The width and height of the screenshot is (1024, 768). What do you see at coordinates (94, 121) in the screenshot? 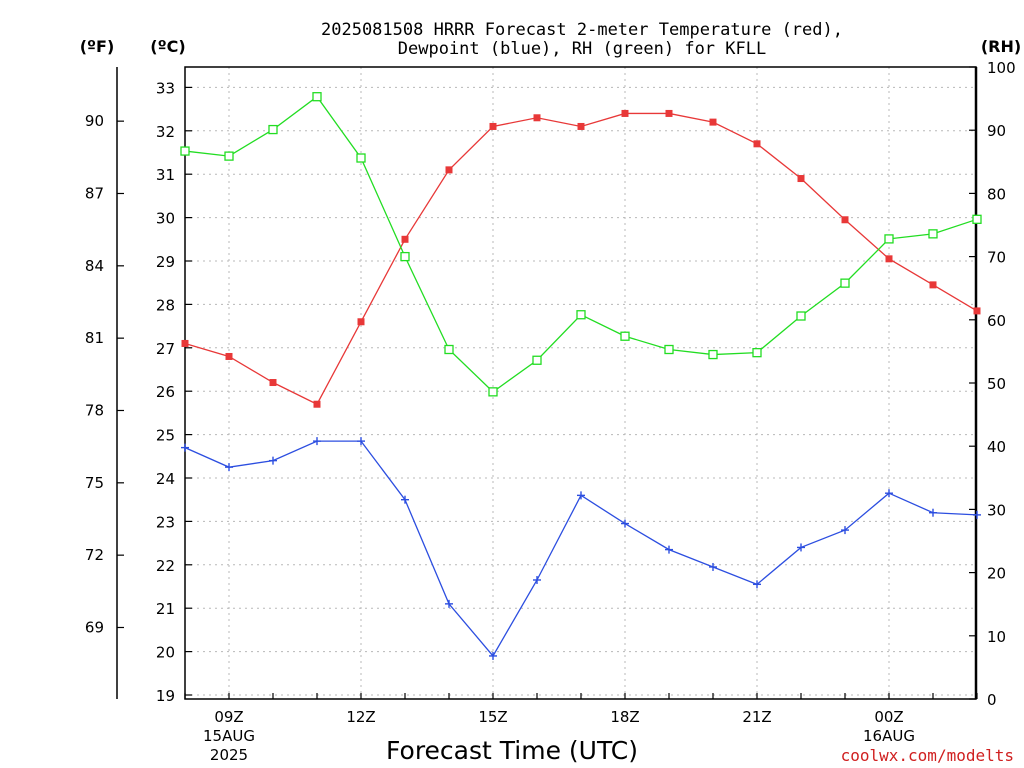
I see `fahrenheit-tick-label: 90` at bounding box center [94, 121].